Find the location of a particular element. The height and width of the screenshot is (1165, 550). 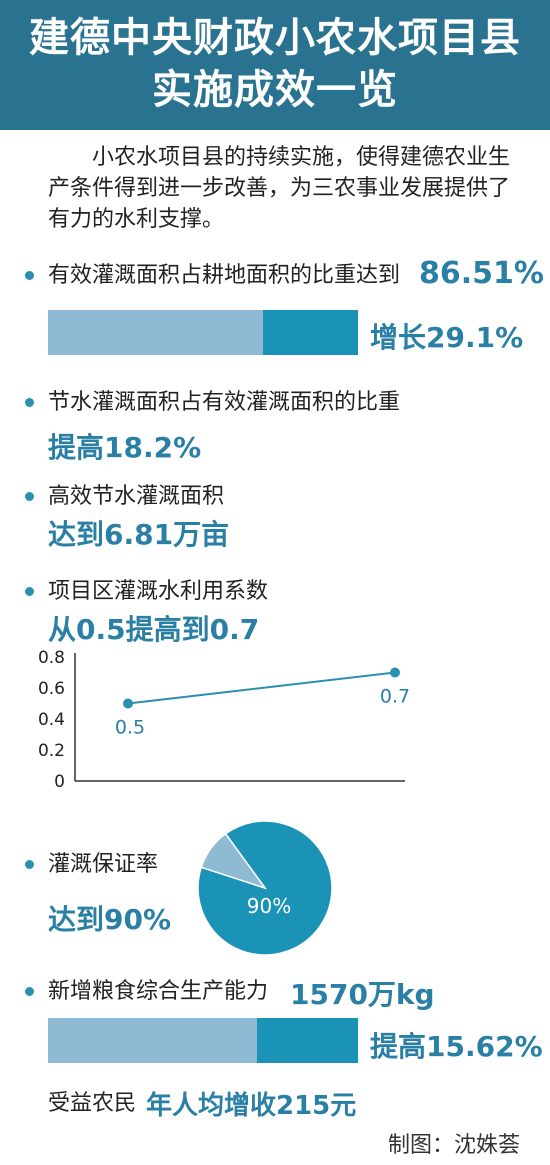

data-label: 0.7 is located at coordinates (395, 697).